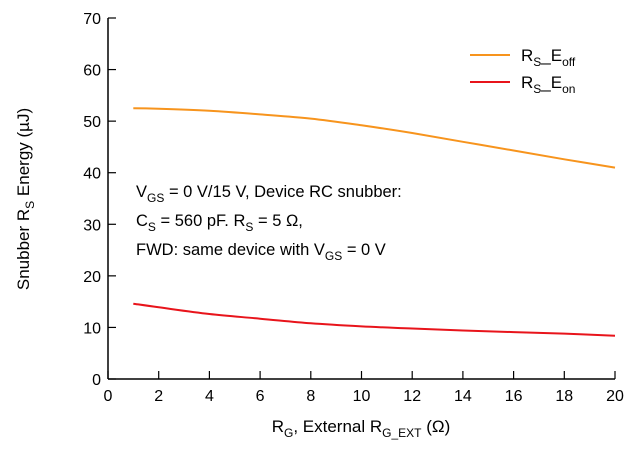 This screenshot has width=642, height=449. Describe the element at coordinates (564, 396) in the screenshot. I see `x-tick-label: 18` at that location.